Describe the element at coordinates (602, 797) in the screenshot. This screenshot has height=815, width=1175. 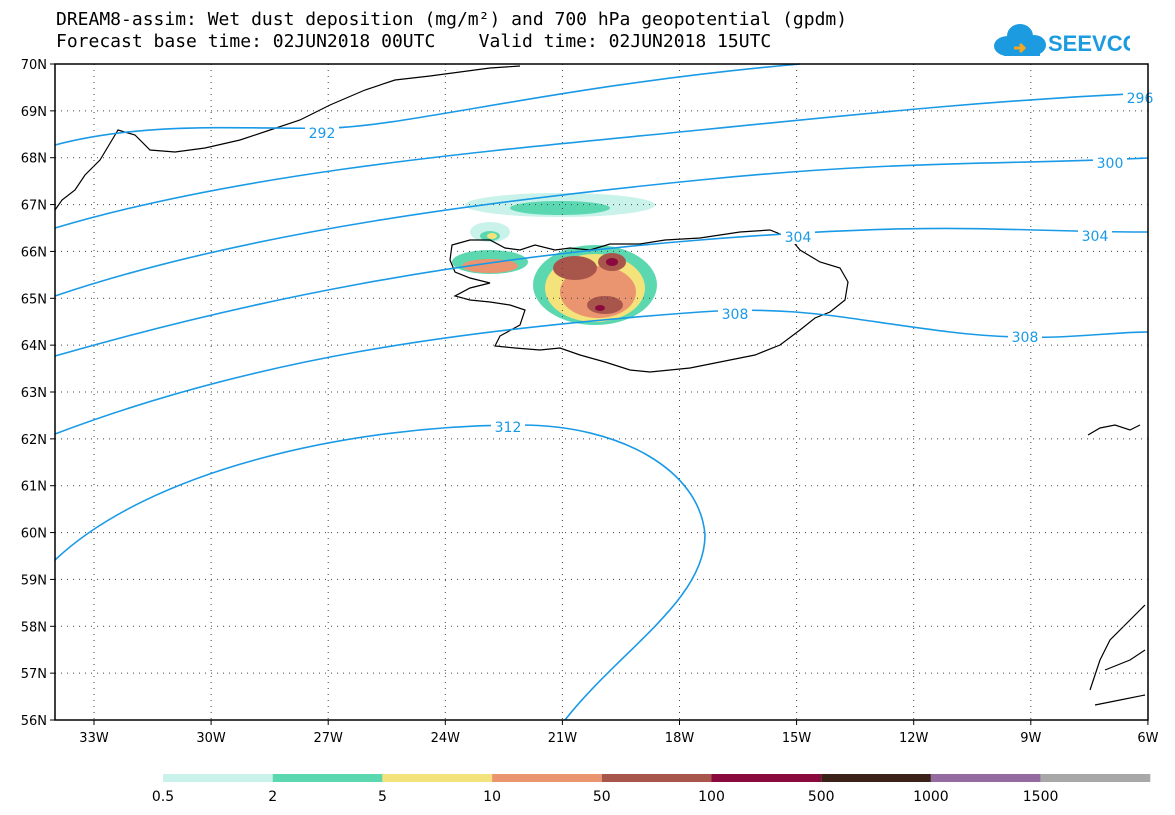
I see `legend-label: 50` at that location.